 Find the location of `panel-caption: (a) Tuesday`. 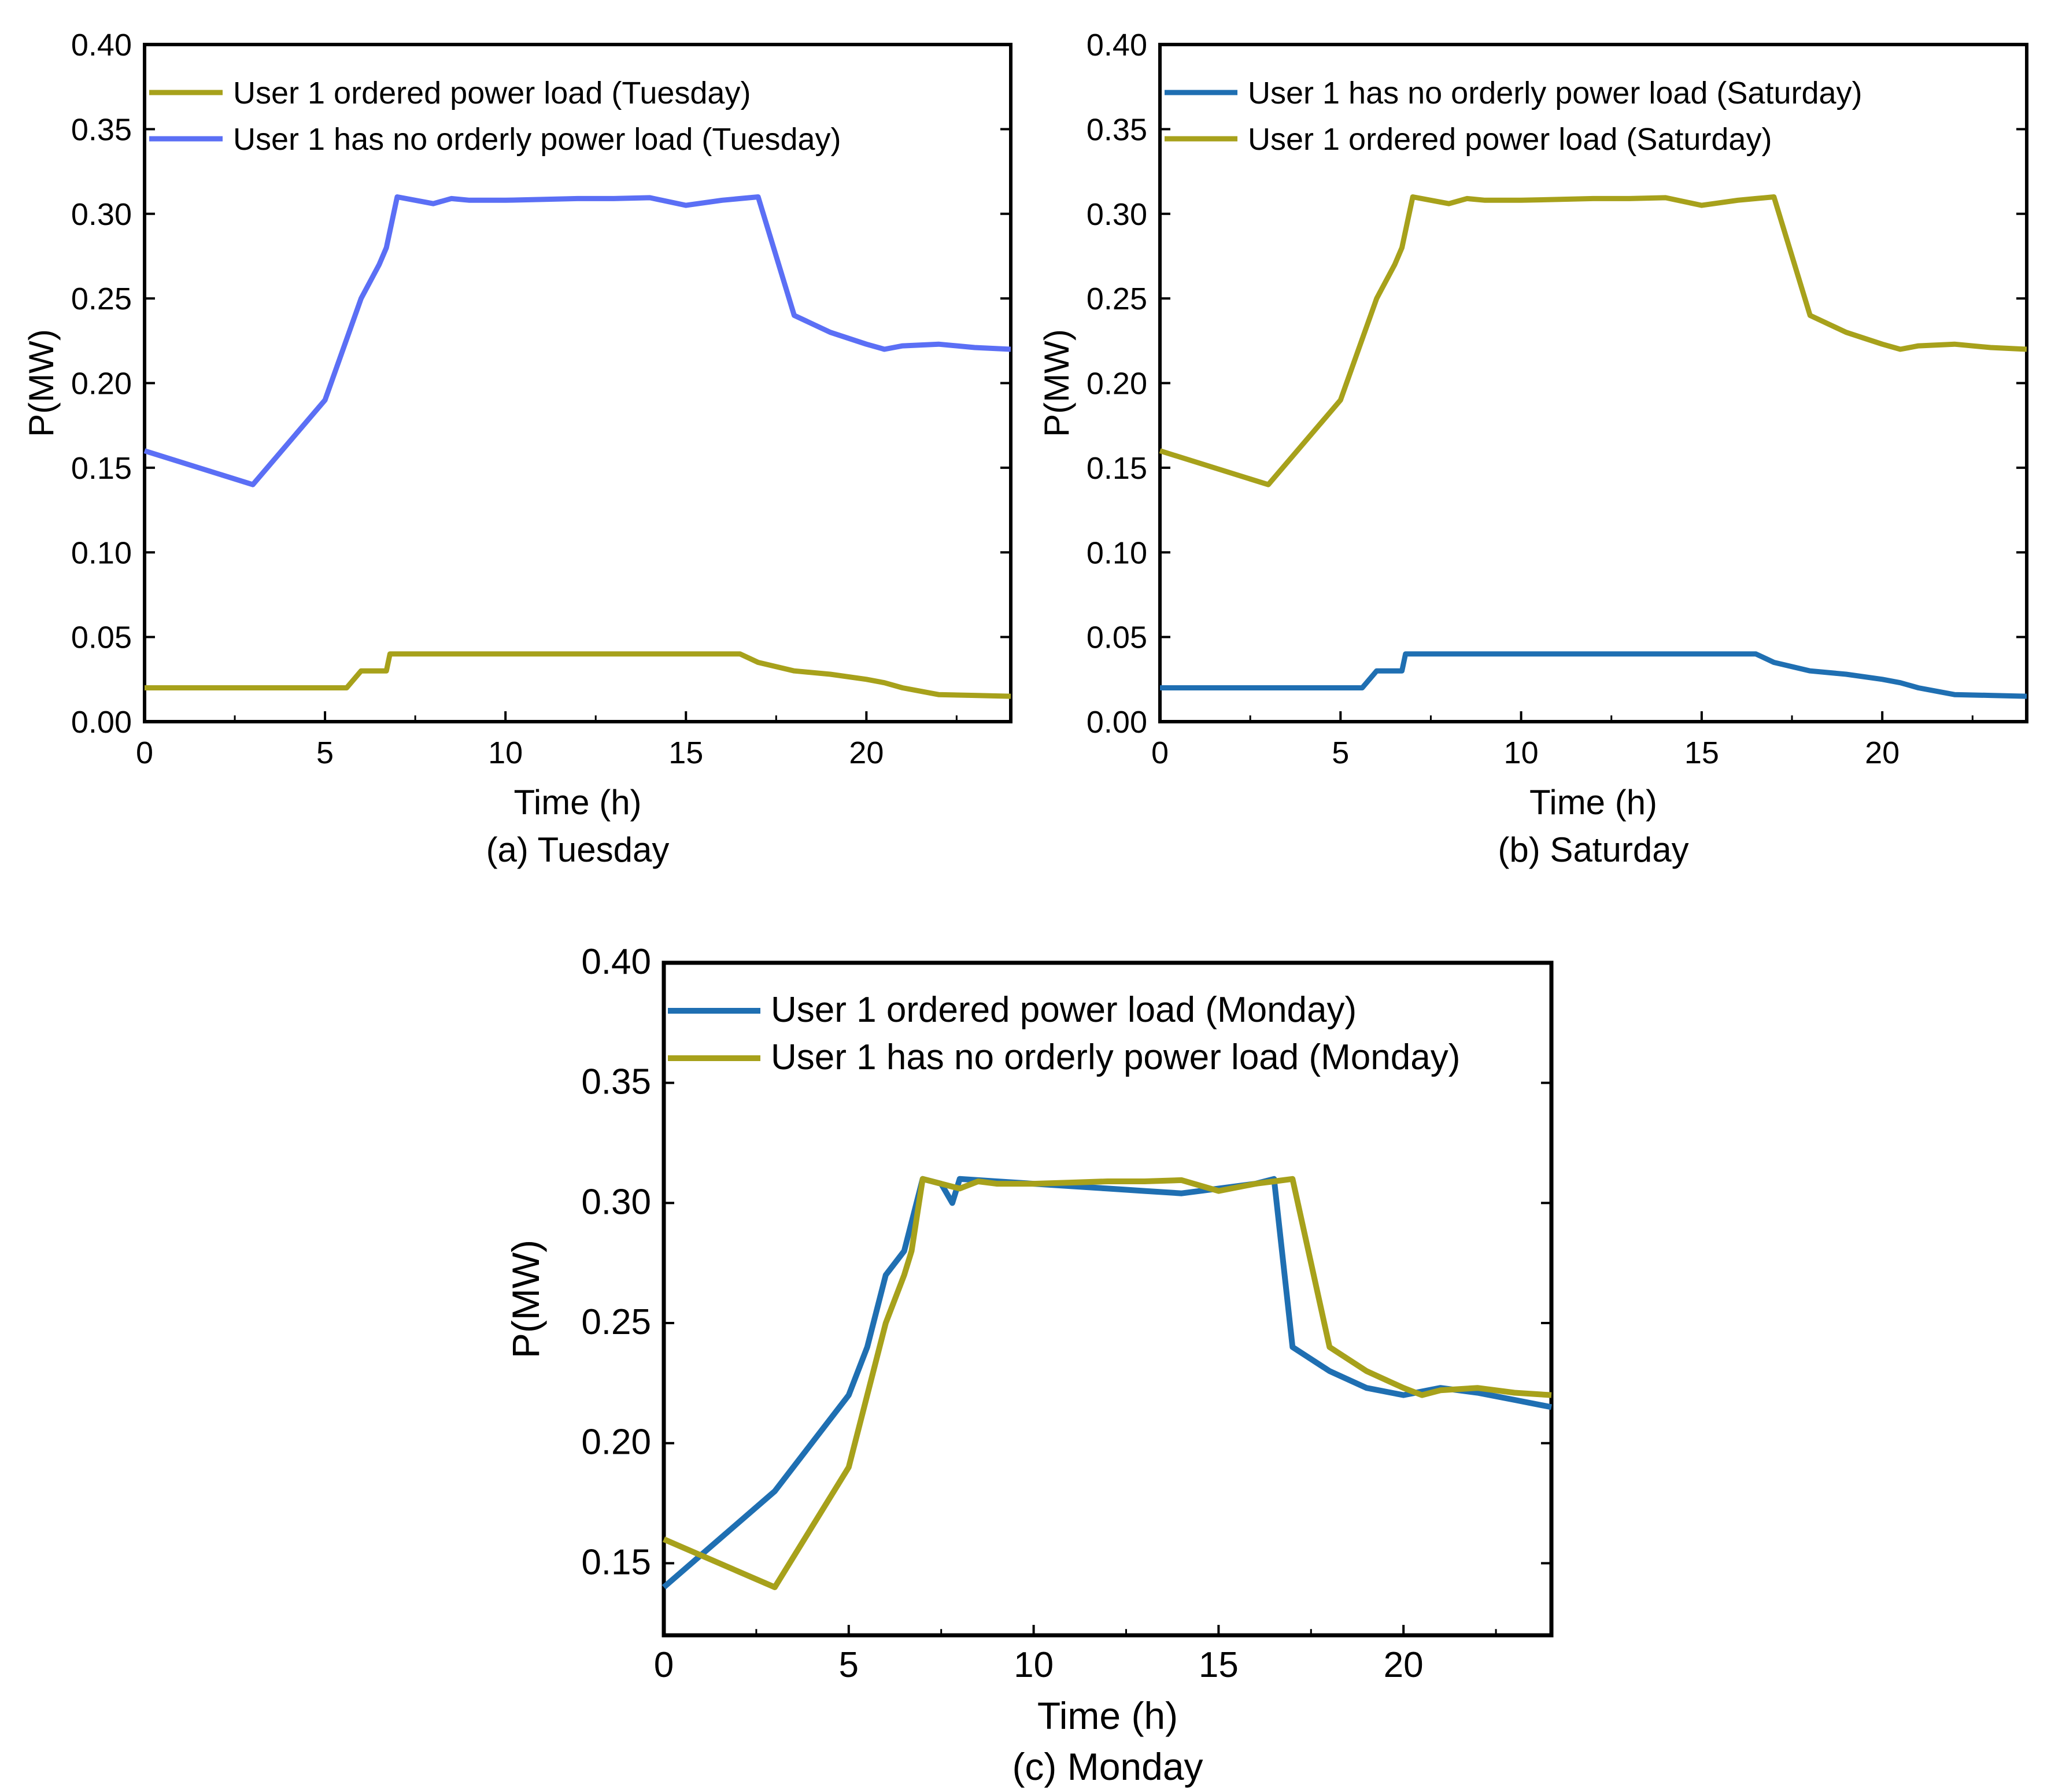

panel-caption: (a) Tuesday is located at coordinates (578, 849).